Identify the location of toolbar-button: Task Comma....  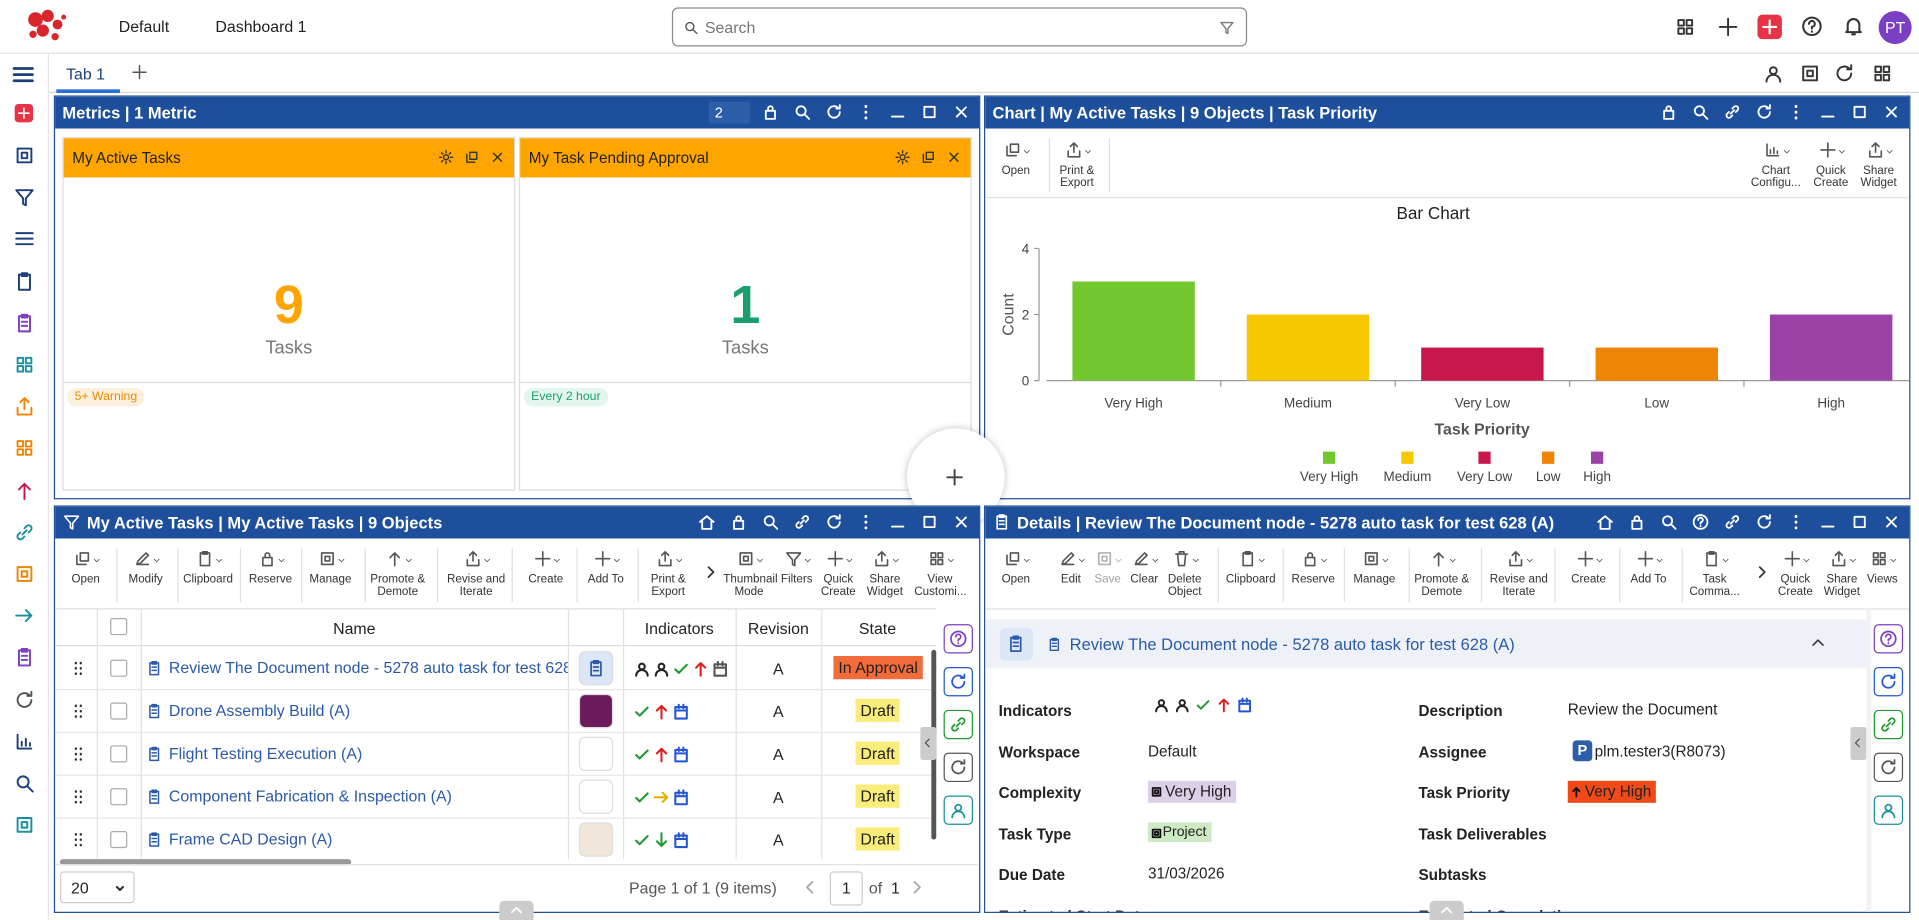
(1714, 575).